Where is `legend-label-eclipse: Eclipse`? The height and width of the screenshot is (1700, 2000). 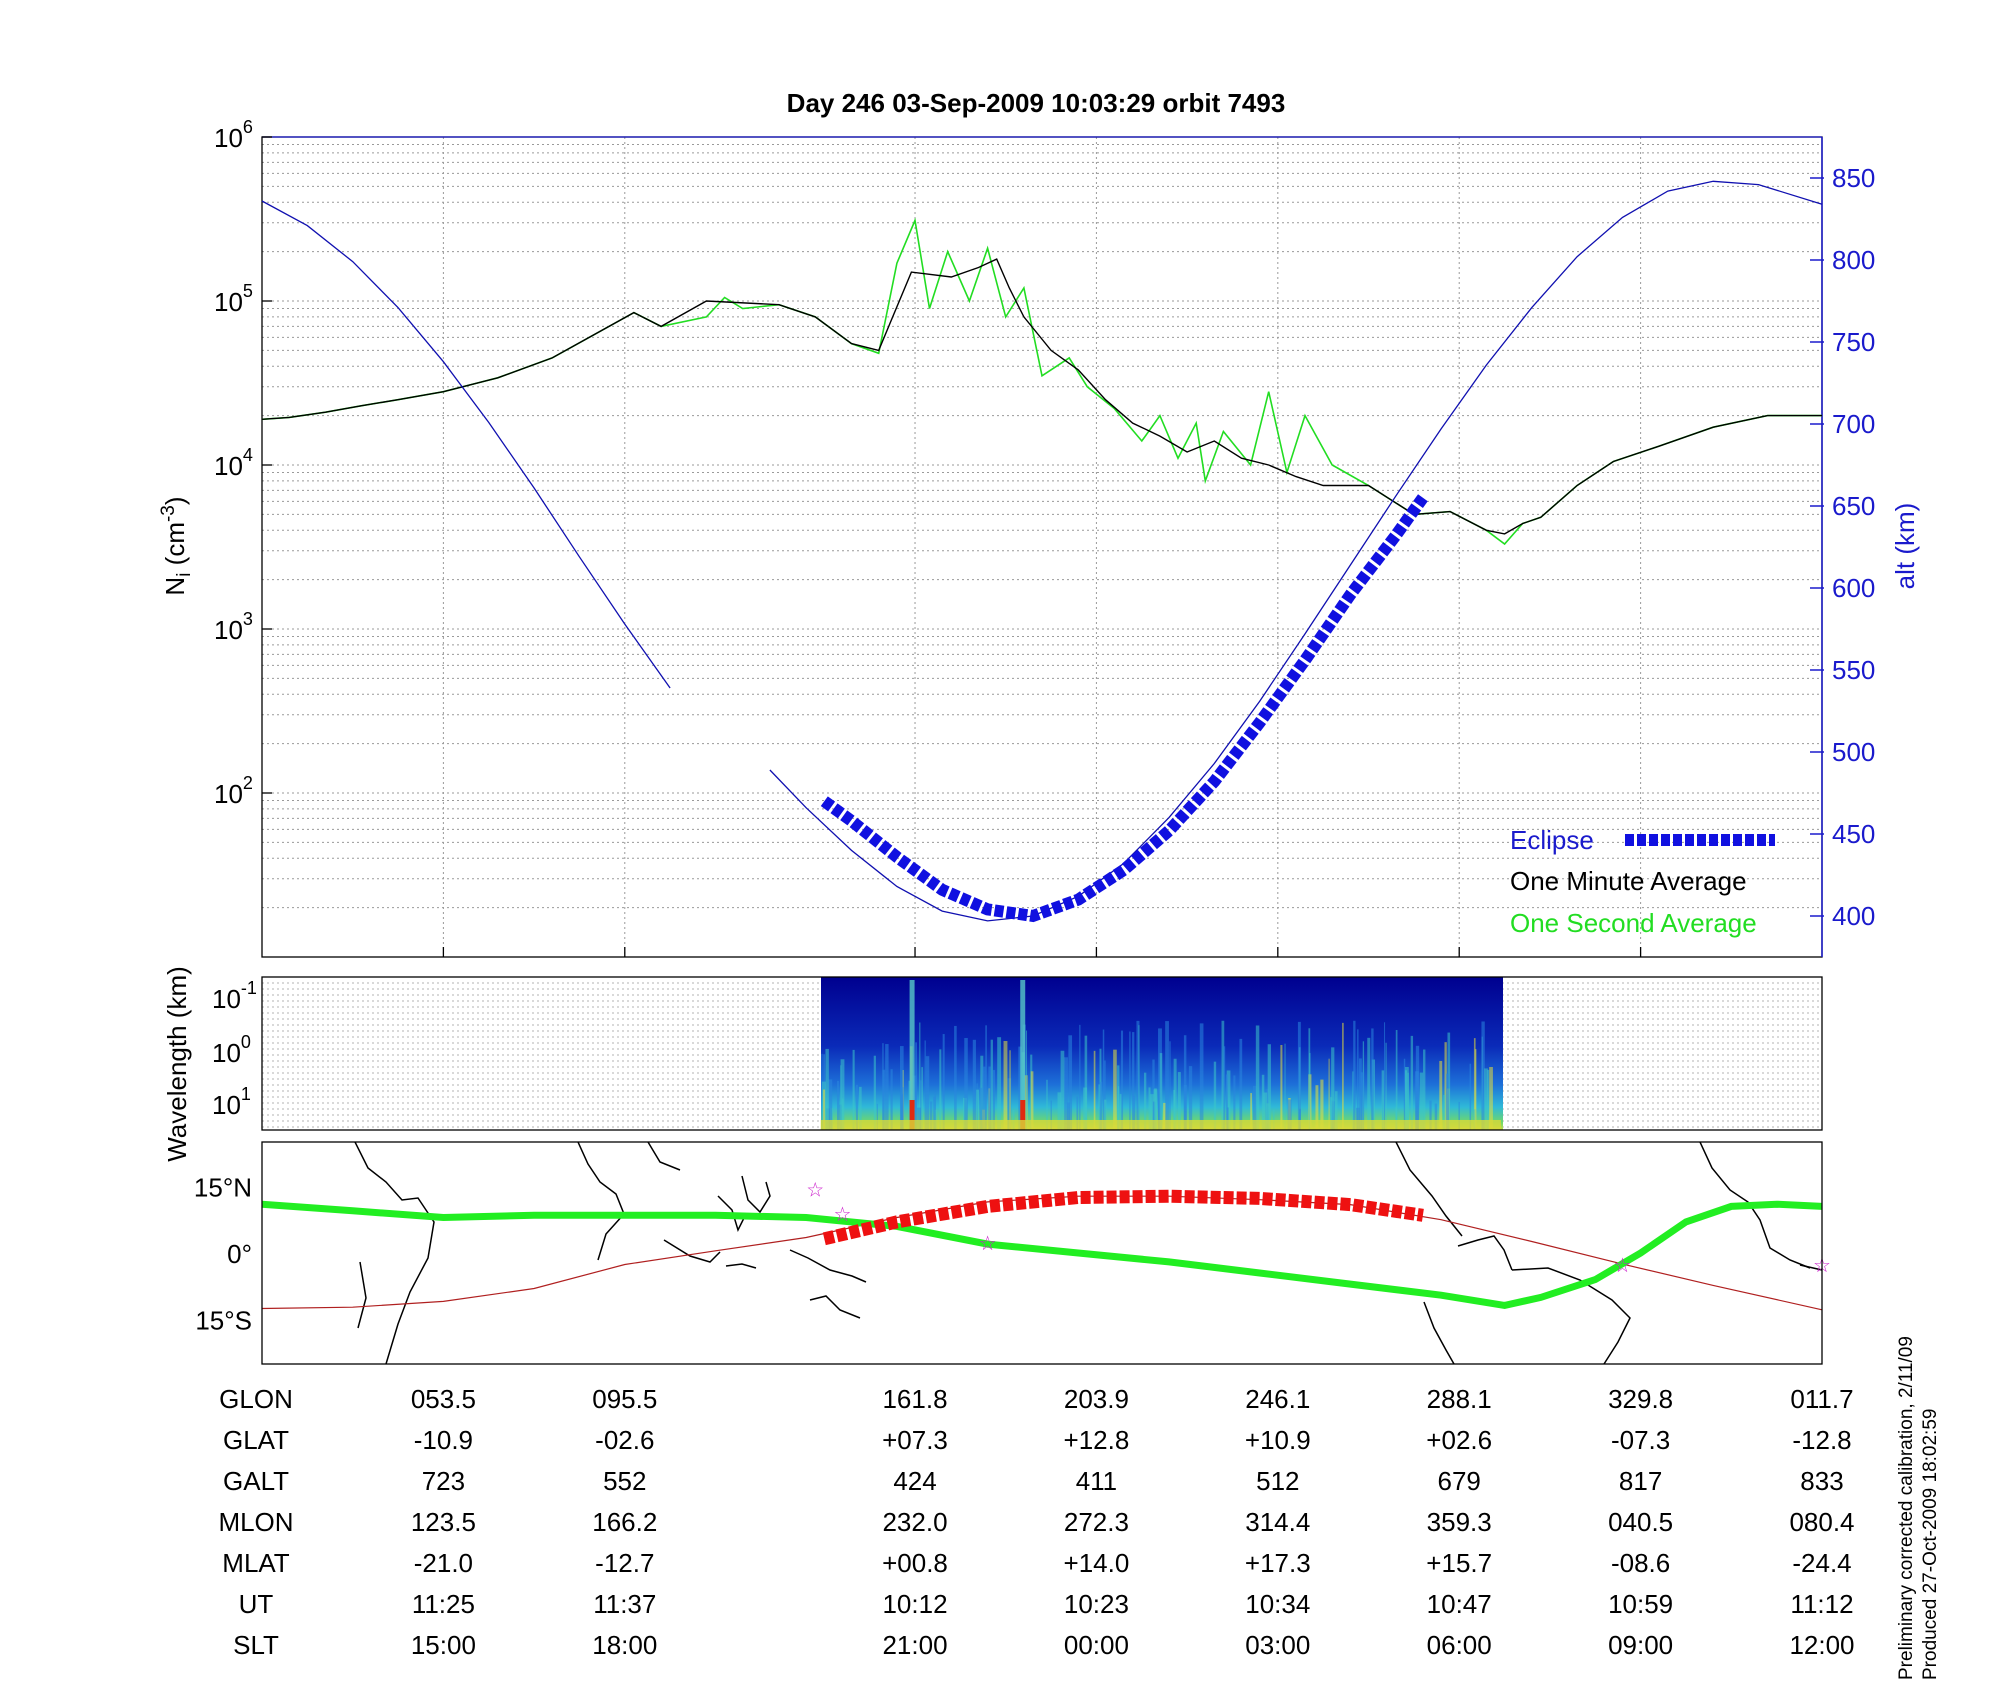 legend-label-eclipse: Eclipse is located at coordinates (1552, 840).